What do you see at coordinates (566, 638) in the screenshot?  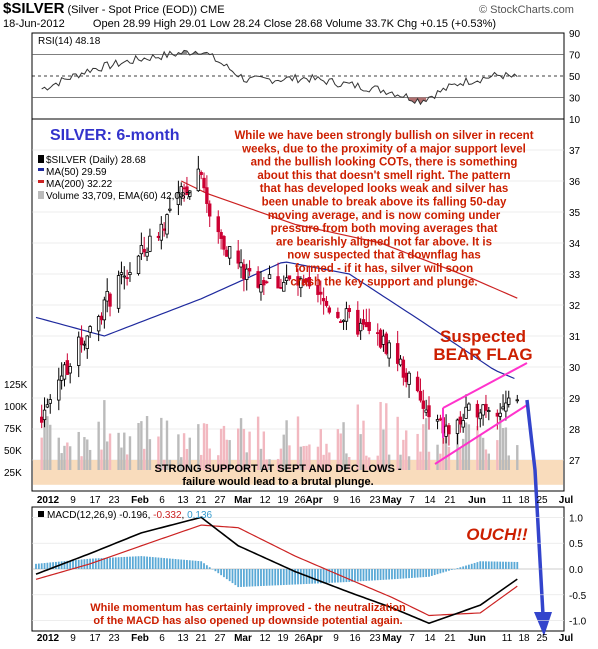 I see `x-tick-label: Jul` at bounding box center [566, 638].